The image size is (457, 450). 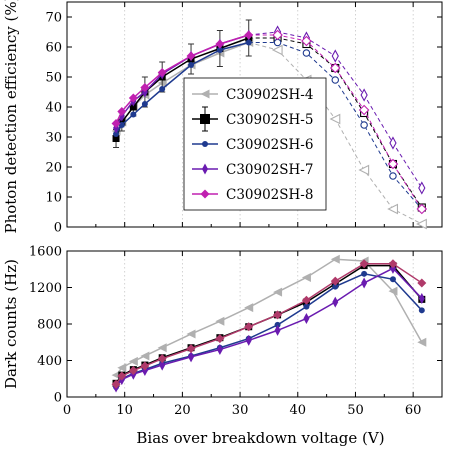 I want to click on legend-label: C30902SH-8, so click(x=269, y=195).